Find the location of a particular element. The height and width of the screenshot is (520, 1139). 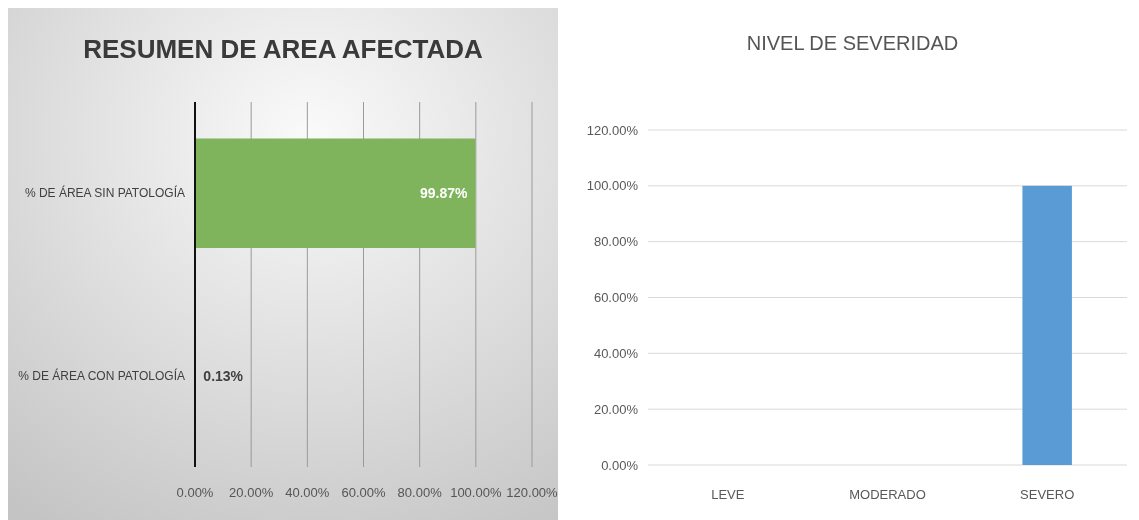

x-tick-label: SEVERO is located at coordinates (1047, 494).